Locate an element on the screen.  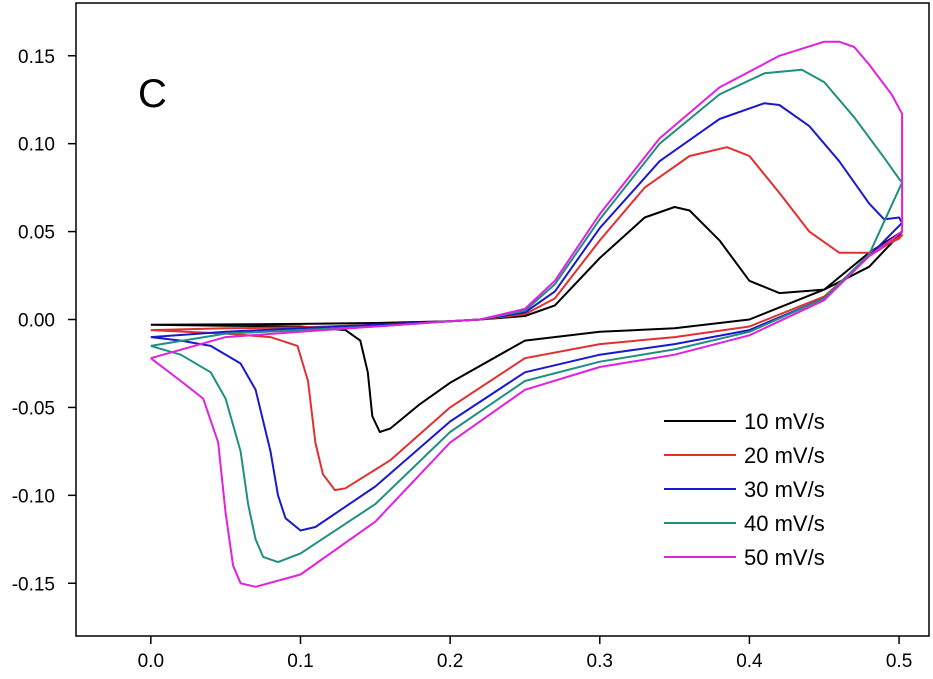
x-tick-label: 0.1 is located at coordinates (300, 661).